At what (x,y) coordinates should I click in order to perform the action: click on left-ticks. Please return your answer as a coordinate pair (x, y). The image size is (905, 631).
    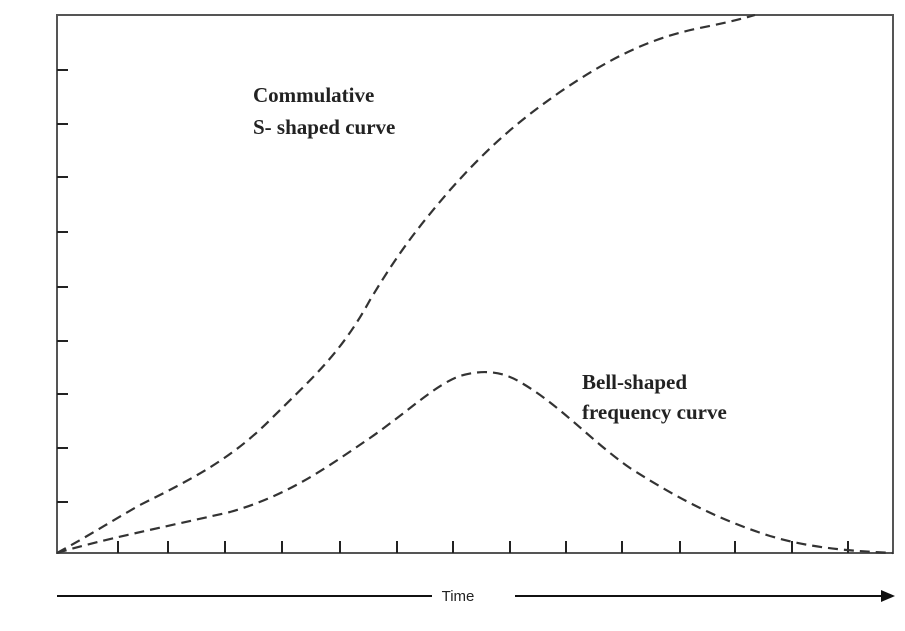
    Looking at the image, I should click on (62, 286).